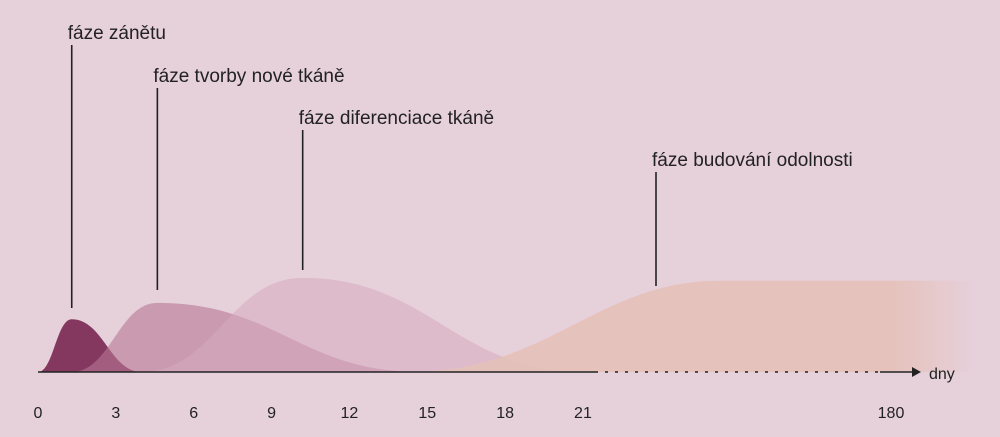 This screenshot has width=1000, height=437. I want to click on phase-label-1: fáze zánětu, so click(117, 33).